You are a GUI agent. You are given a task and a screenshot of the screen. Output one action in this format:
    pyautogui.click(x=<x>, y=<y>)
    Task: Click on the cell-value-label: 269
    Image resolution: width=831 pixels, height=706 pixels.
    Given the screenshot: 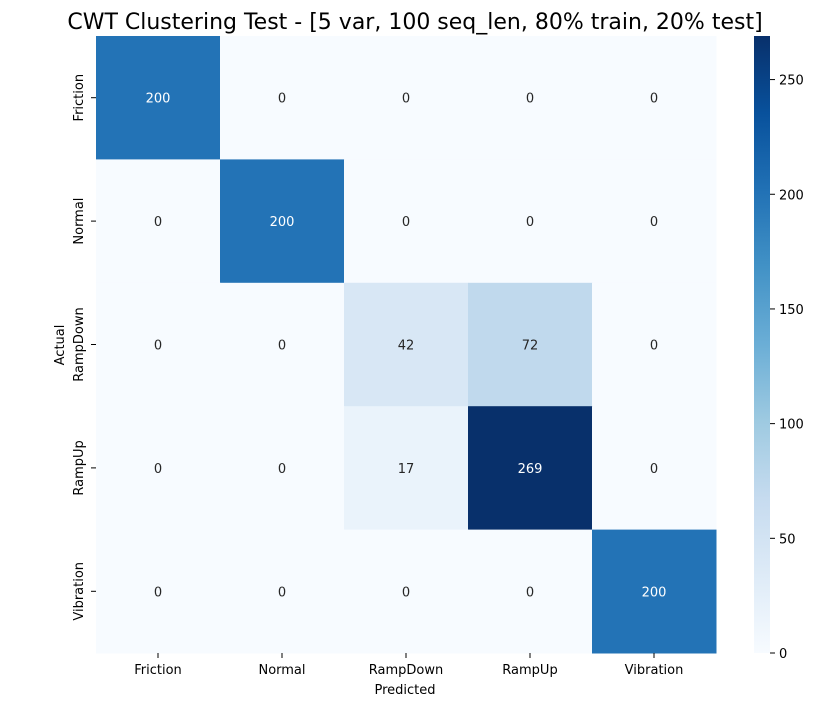 What is the action you would take?
    pyautogui.click(x=530, y=469)
    